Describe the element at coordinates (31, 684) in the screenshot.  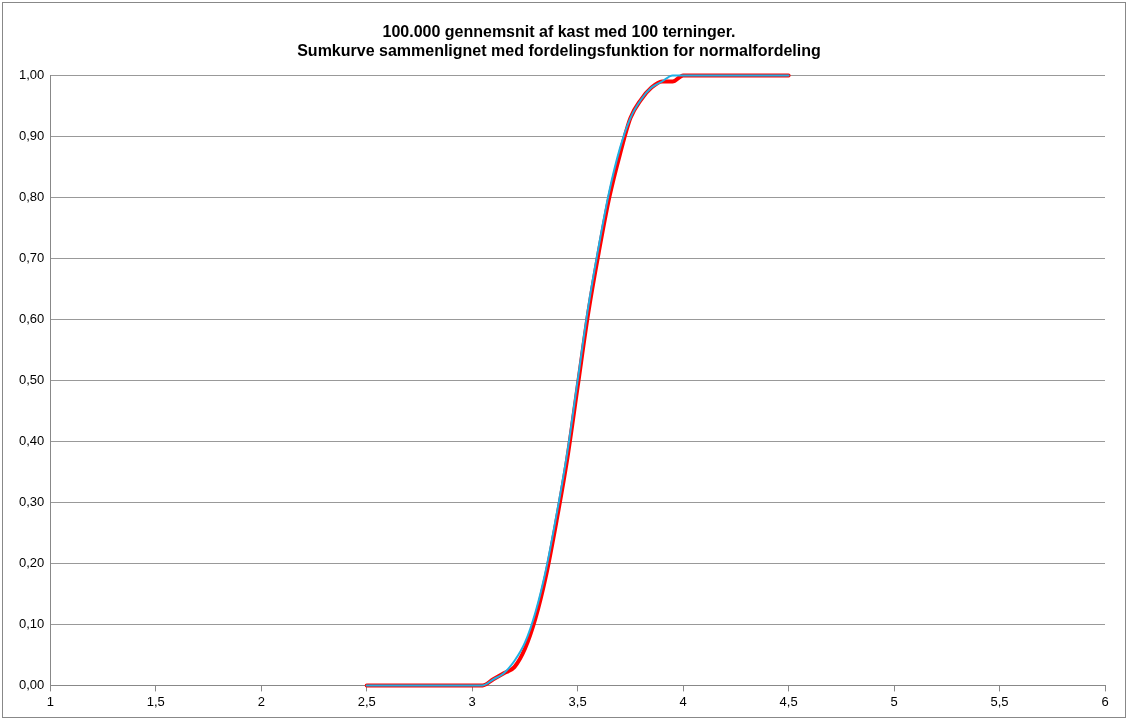
I see `y-tick-label: 0,00` at that location.